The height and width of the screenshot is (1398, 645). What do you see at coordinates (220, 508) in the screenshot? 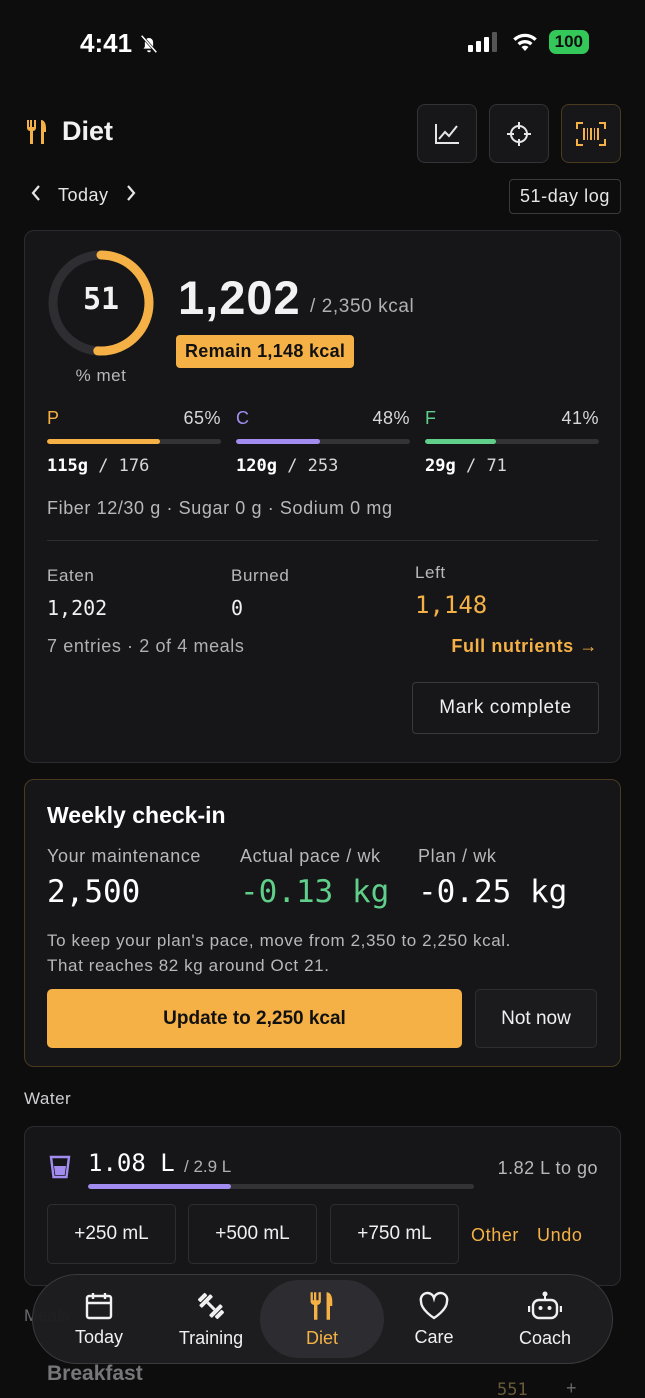
I see `micronutrient-summary: Fiber 12/30 g · Sugar 0 g · Sodium 0 mg` at bounding box center [220, 508].